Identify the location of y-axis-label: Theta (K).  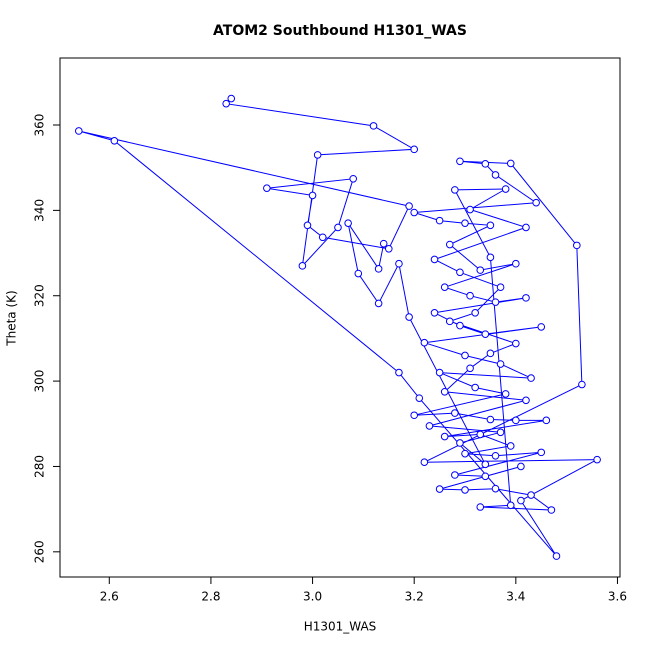
(12, 318).